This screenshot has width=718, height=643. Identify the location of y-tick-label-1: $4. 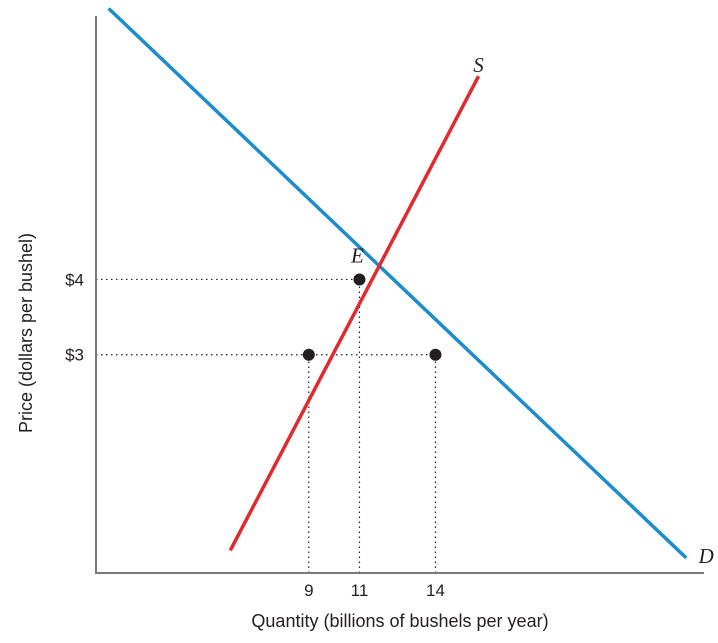
(74, 279).